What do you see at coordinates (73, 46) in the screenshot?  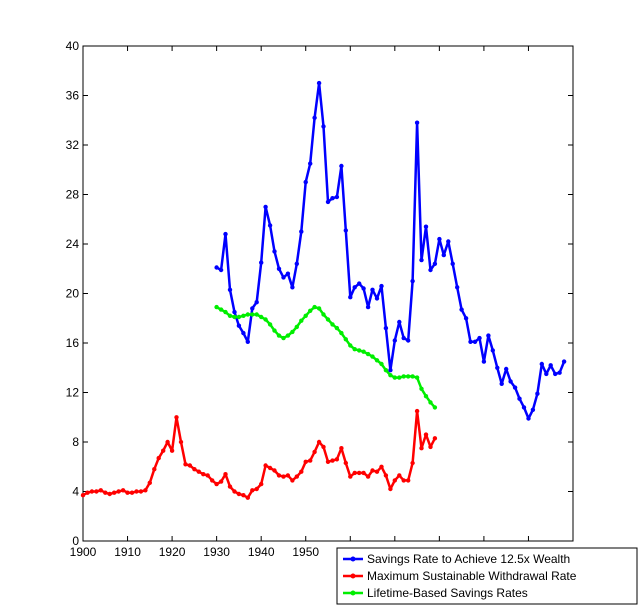 I see `y-tick-label: 40` at bounding box center [73, 46].